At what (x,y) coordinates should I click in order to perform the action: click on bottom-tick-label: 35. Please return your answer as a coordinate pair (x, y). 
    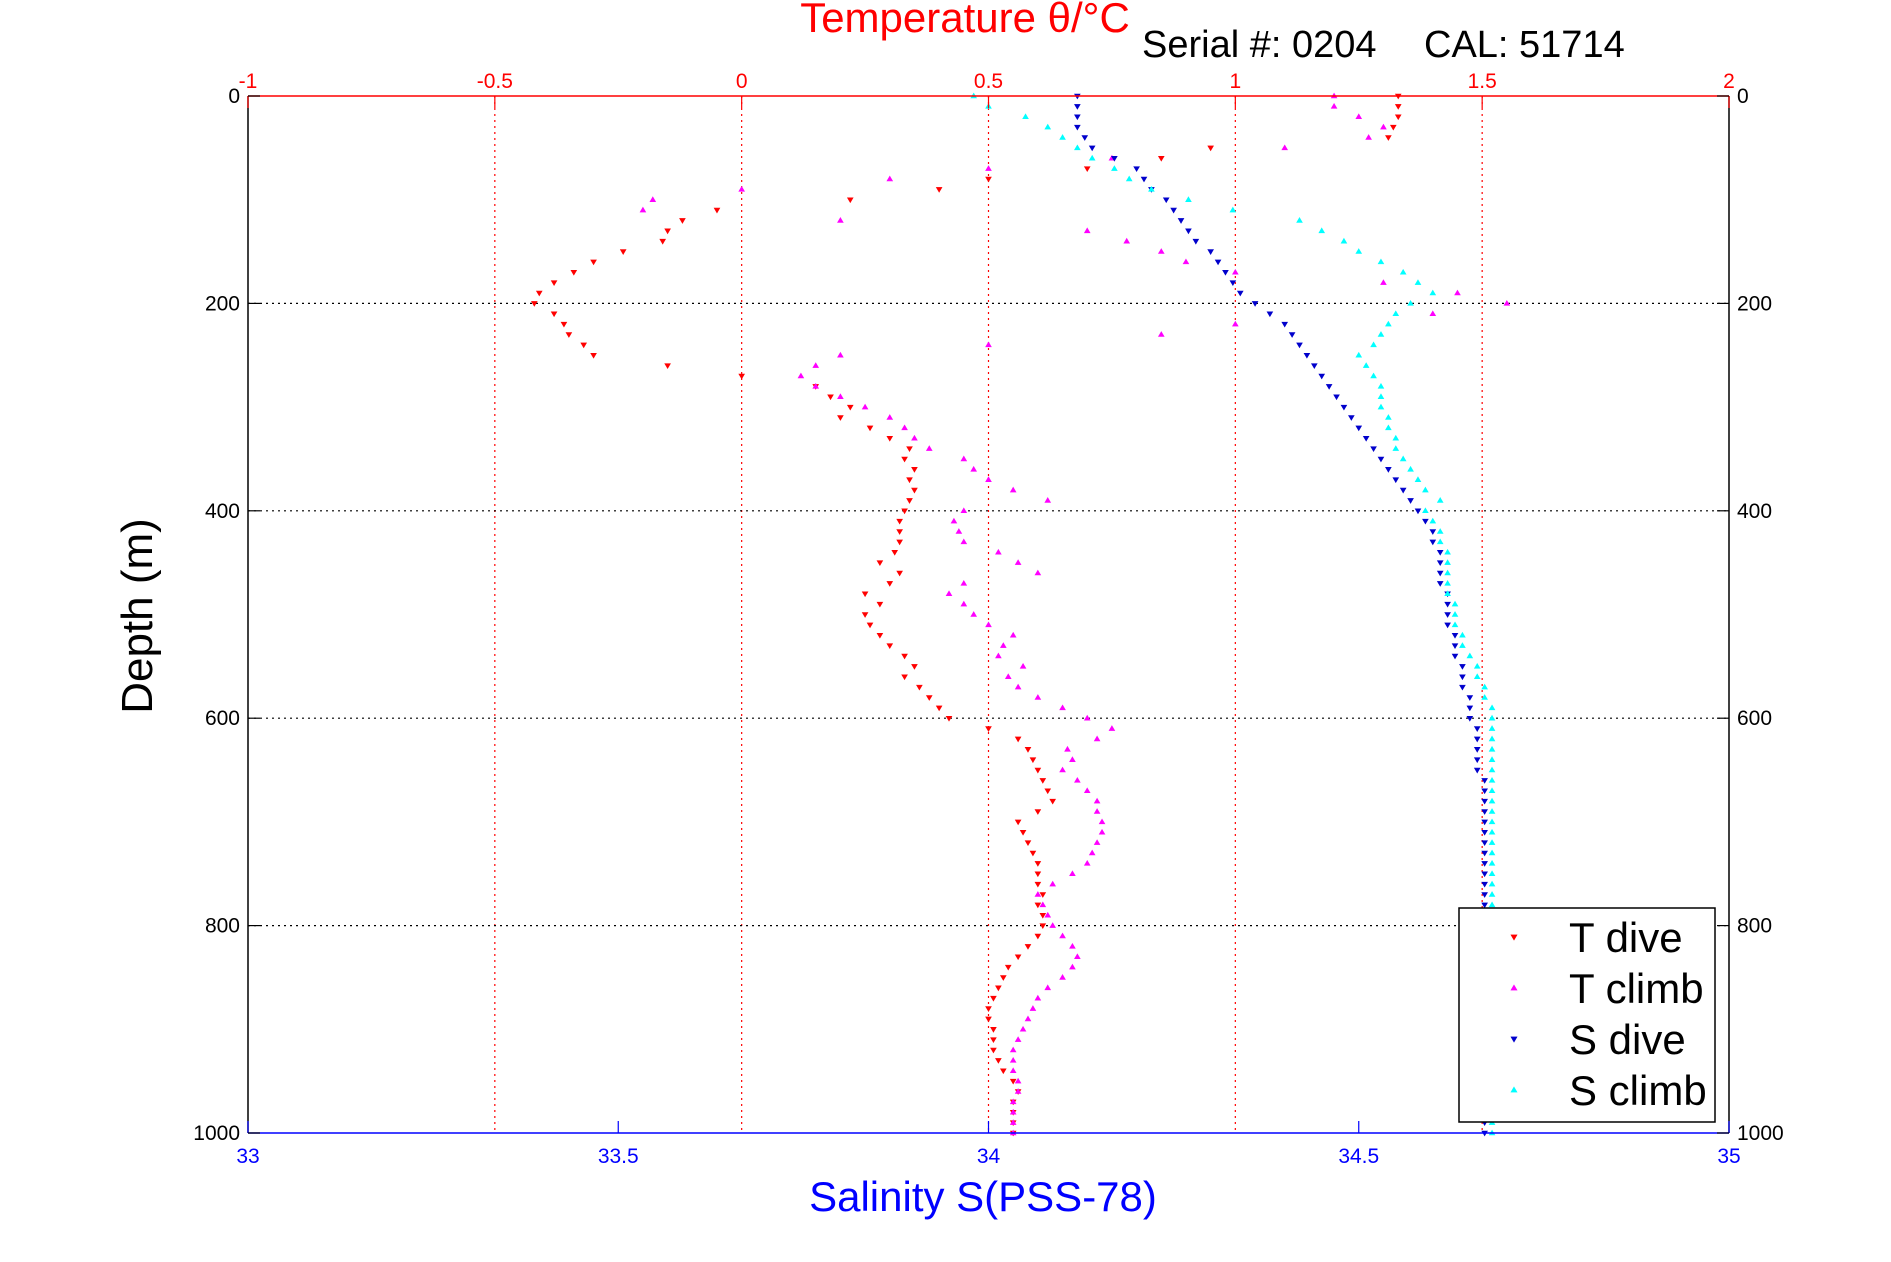
    Looking at the image, I should click on (1728, 1156).